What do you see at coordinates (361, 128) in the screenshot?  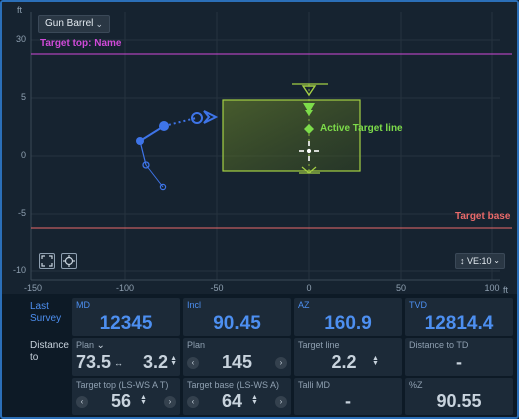 I see `active-target-label: Active Target line` at bounding box center [361, 128].